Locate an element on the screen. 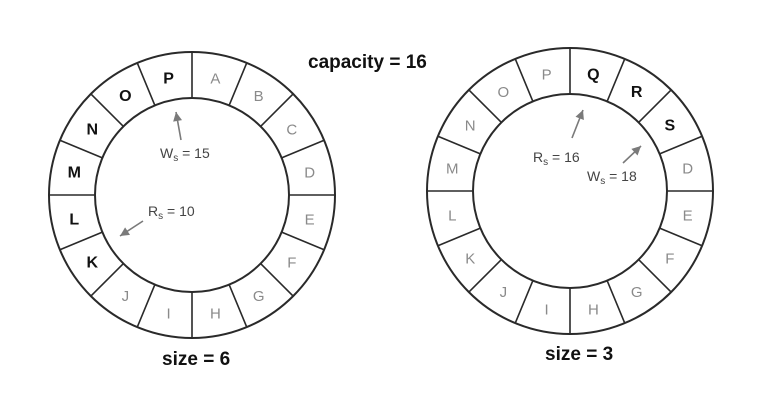 This screenshot has height=409, width=768. pointers-right: Rs = 16 Ws = 18 is located at coordinates (587, 148).